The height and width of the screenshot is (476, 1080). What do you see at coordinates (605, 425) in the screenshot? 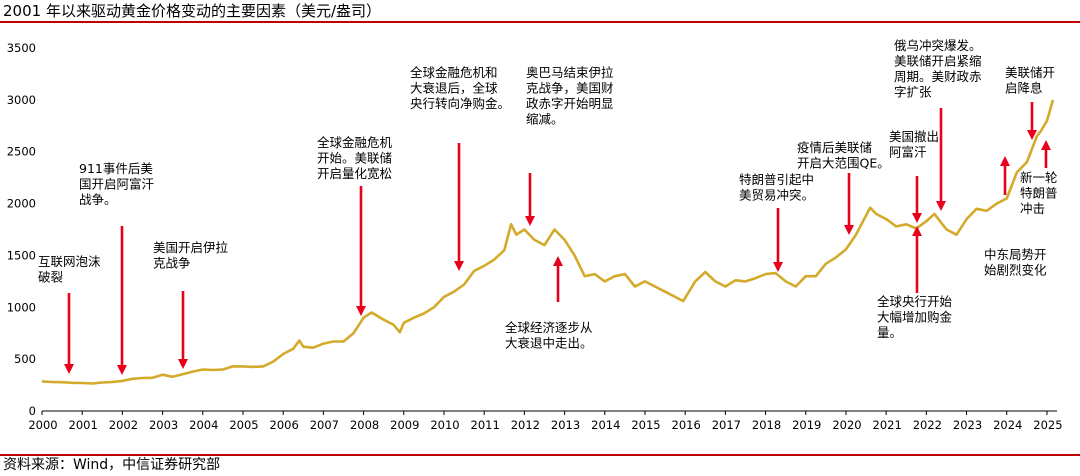
I see `x-tick-label: 2014` at bounding box center [605, 425].